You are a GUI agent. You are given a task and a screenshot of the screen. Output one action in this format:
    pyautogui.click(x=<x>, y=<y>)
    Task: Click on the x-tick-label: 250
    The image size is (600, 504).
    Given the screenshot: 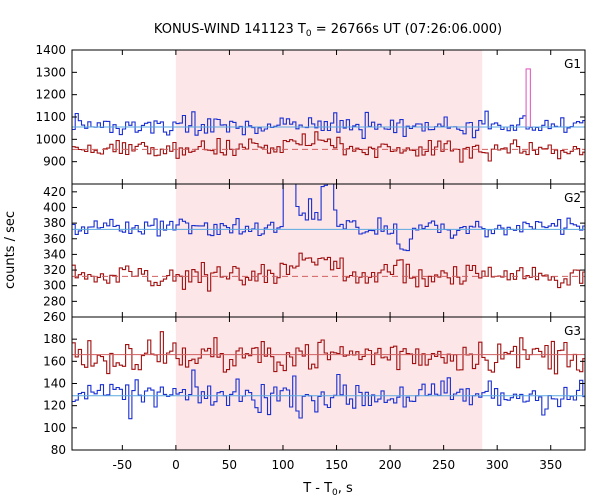 What is the action you would take?
    pyautogui.click(x=443, y=465)
    